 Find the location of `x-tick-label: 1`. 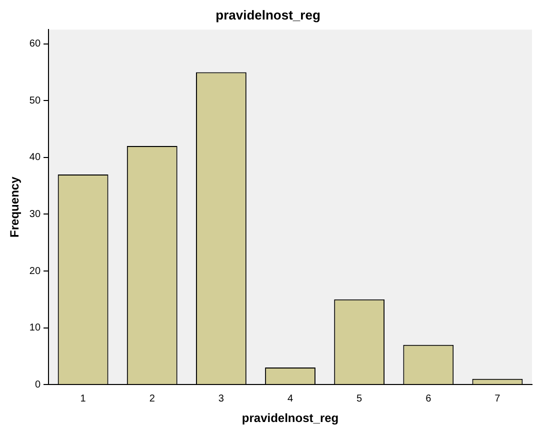

x-tick-label: 1 is located at coordinates (83, 398).